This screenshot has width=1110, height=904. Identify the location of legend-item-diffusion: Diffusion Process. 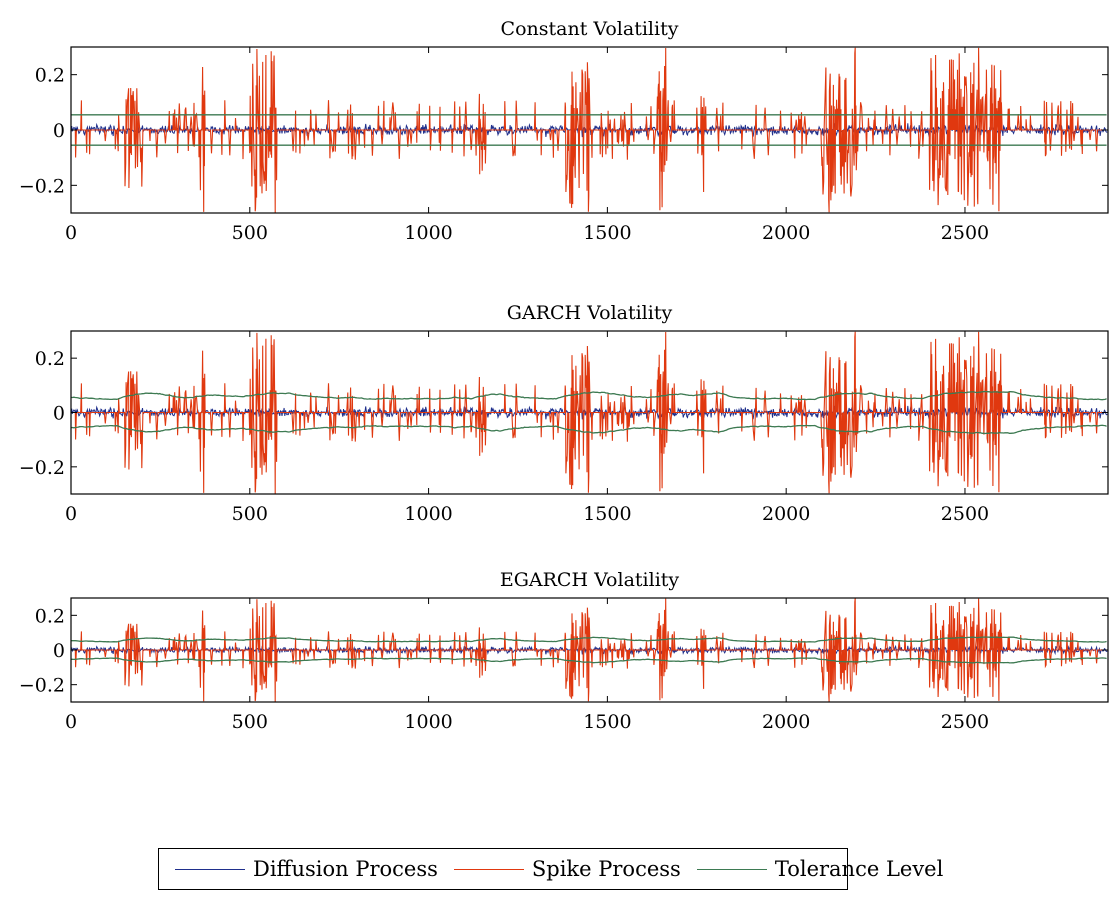
(306, 869).